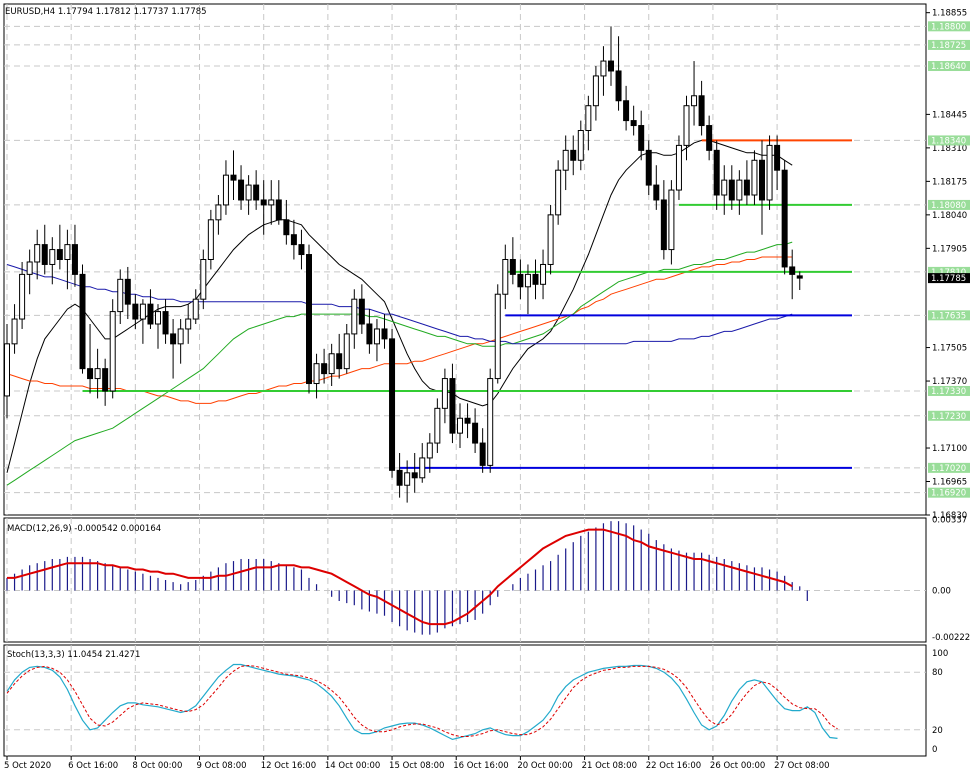  What do you see at coordinates (73, 655) in the screenshot?
I see `stoch-label: Stoch(13,3,3) 11.0454 21.4271` at bounding box center [73, 655].